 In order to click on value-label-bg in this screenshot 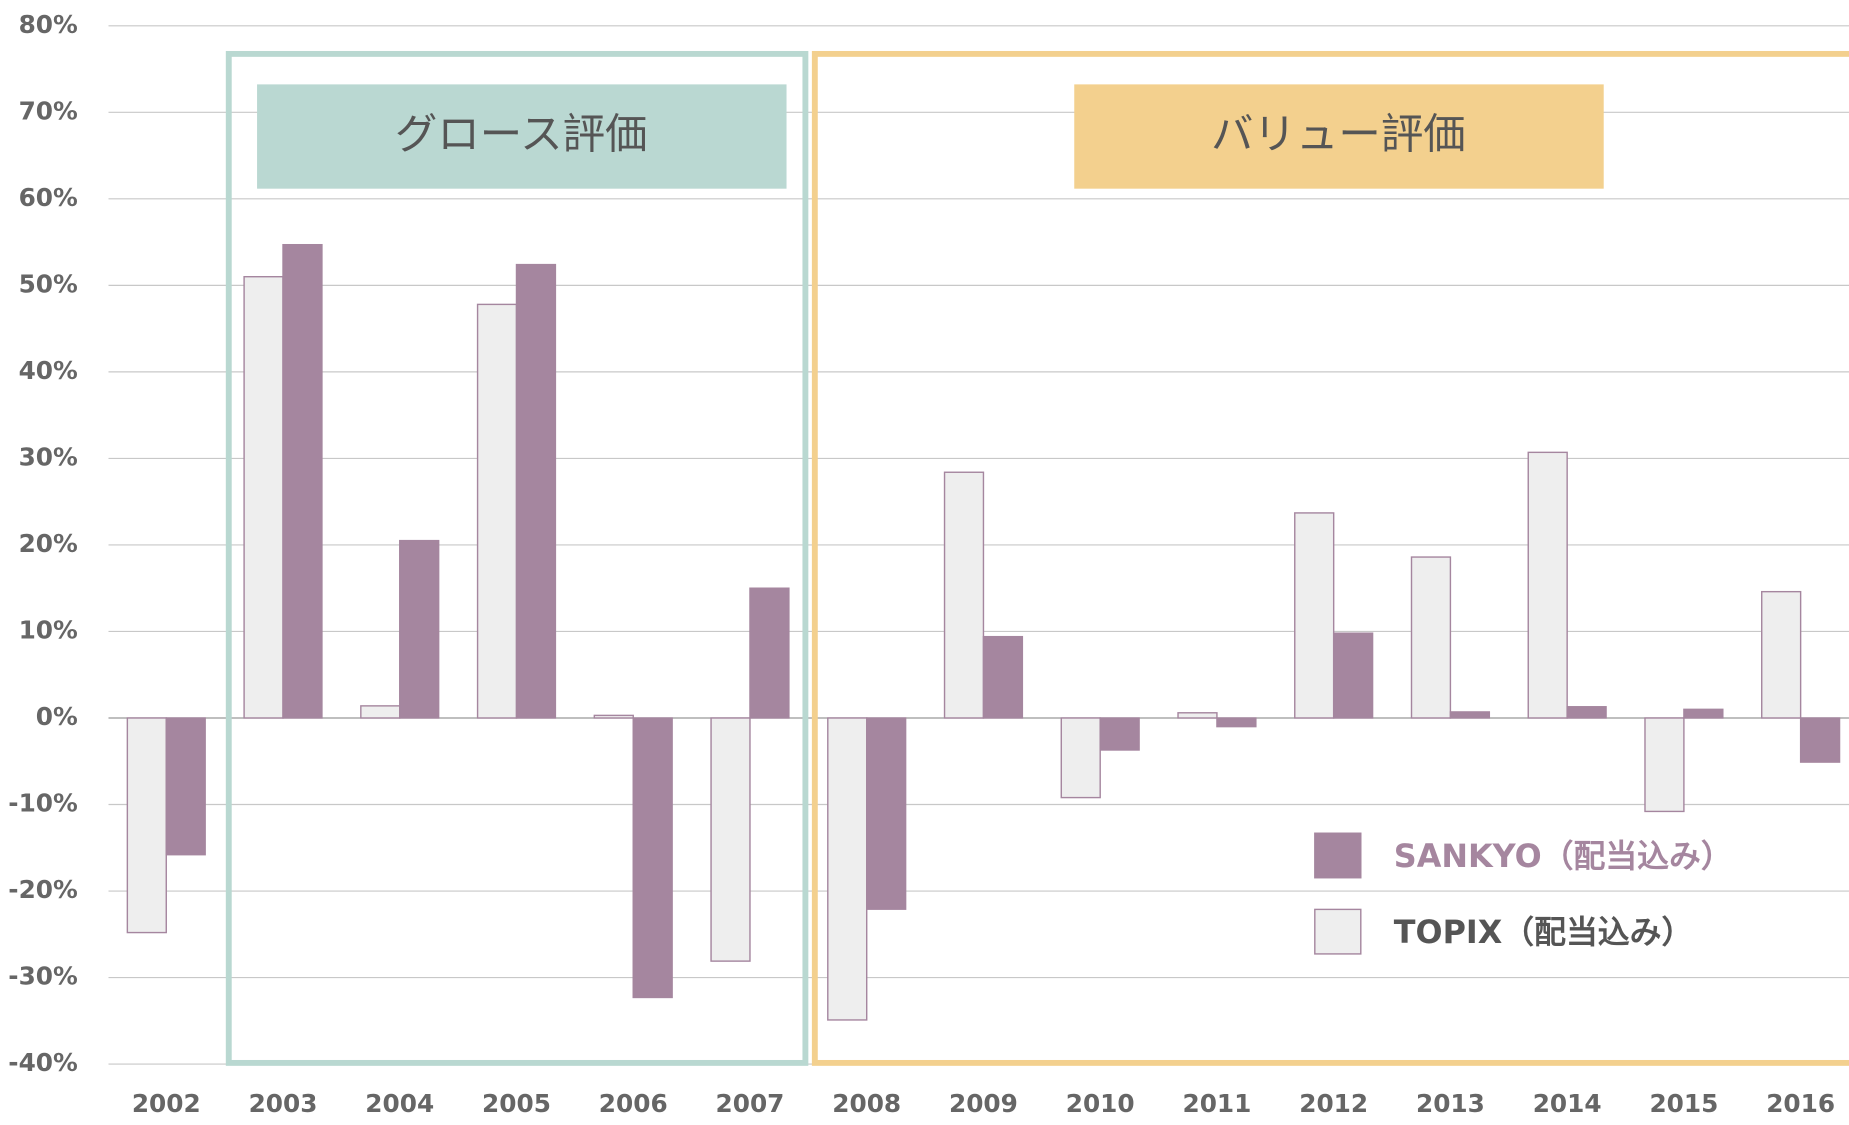, I will do `click(1339, 136)`.